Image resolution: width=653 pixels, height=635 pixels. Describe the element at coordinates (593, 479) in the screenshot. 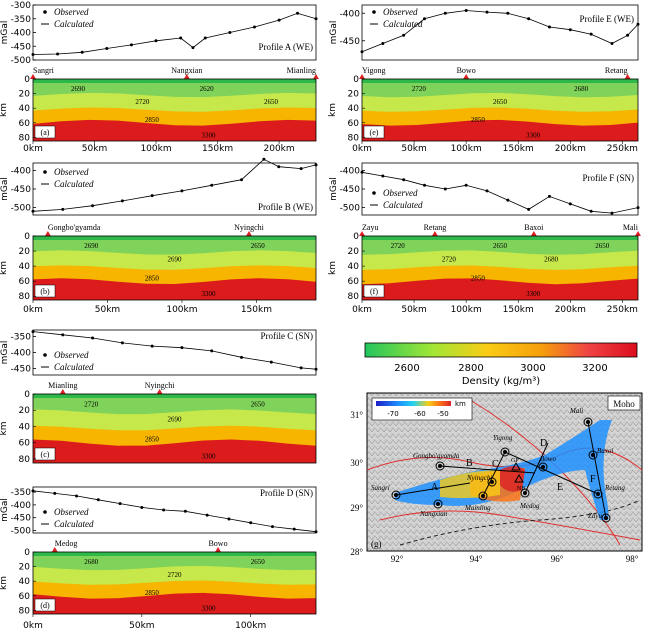

I see `profile-letter: F` at that location.